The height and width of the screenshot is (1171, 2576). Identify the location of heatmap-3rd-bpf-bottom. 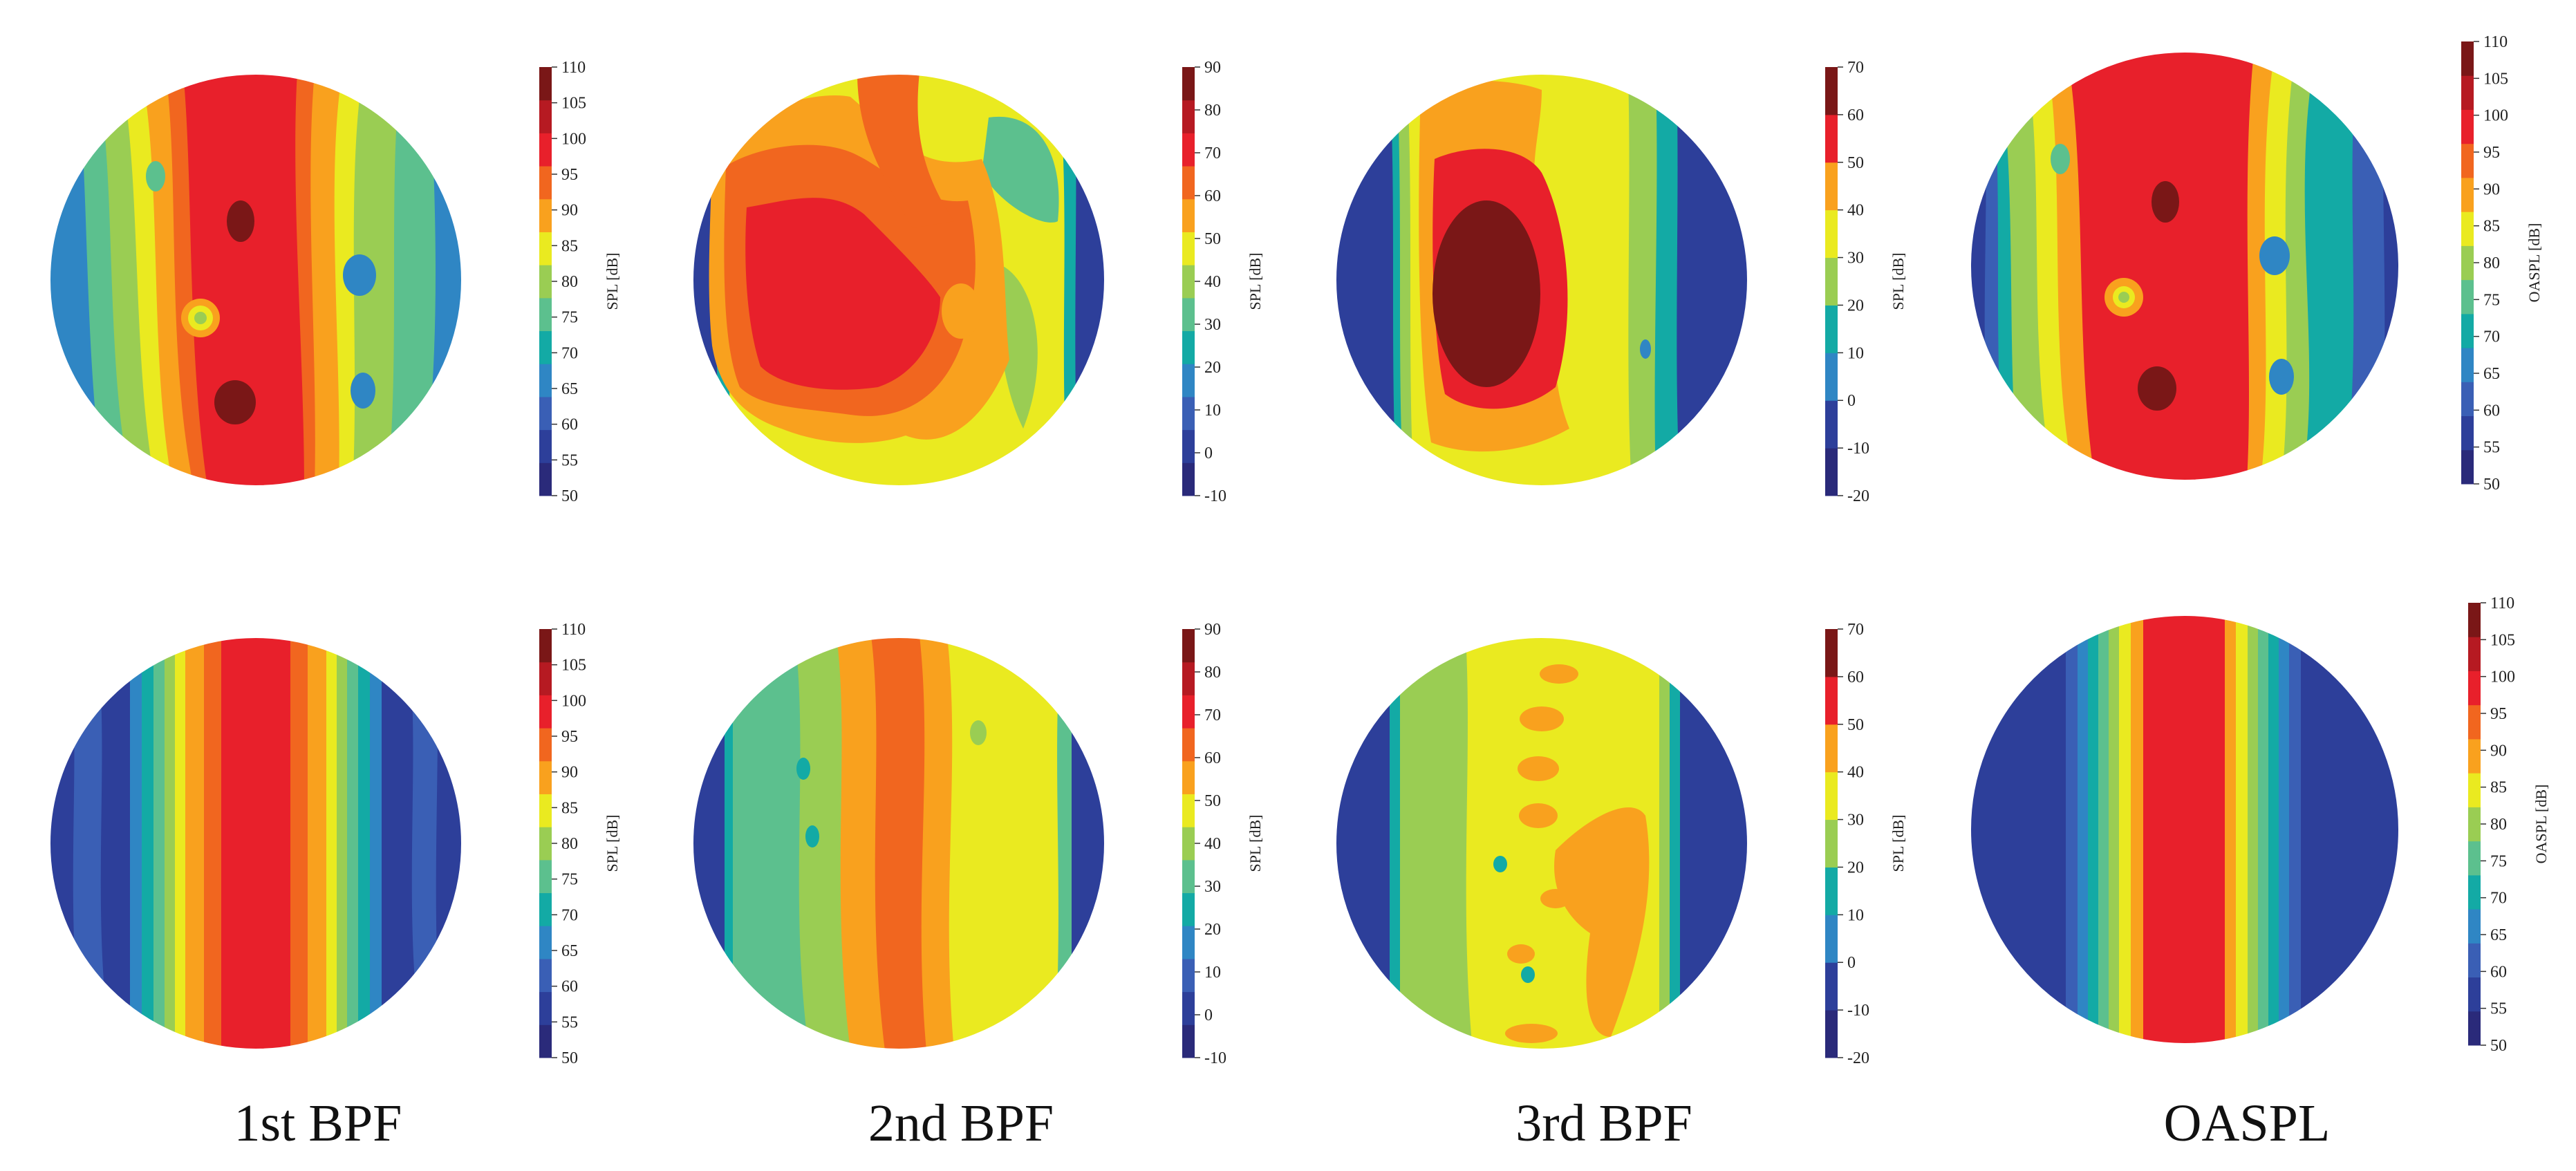
(1542, 843).